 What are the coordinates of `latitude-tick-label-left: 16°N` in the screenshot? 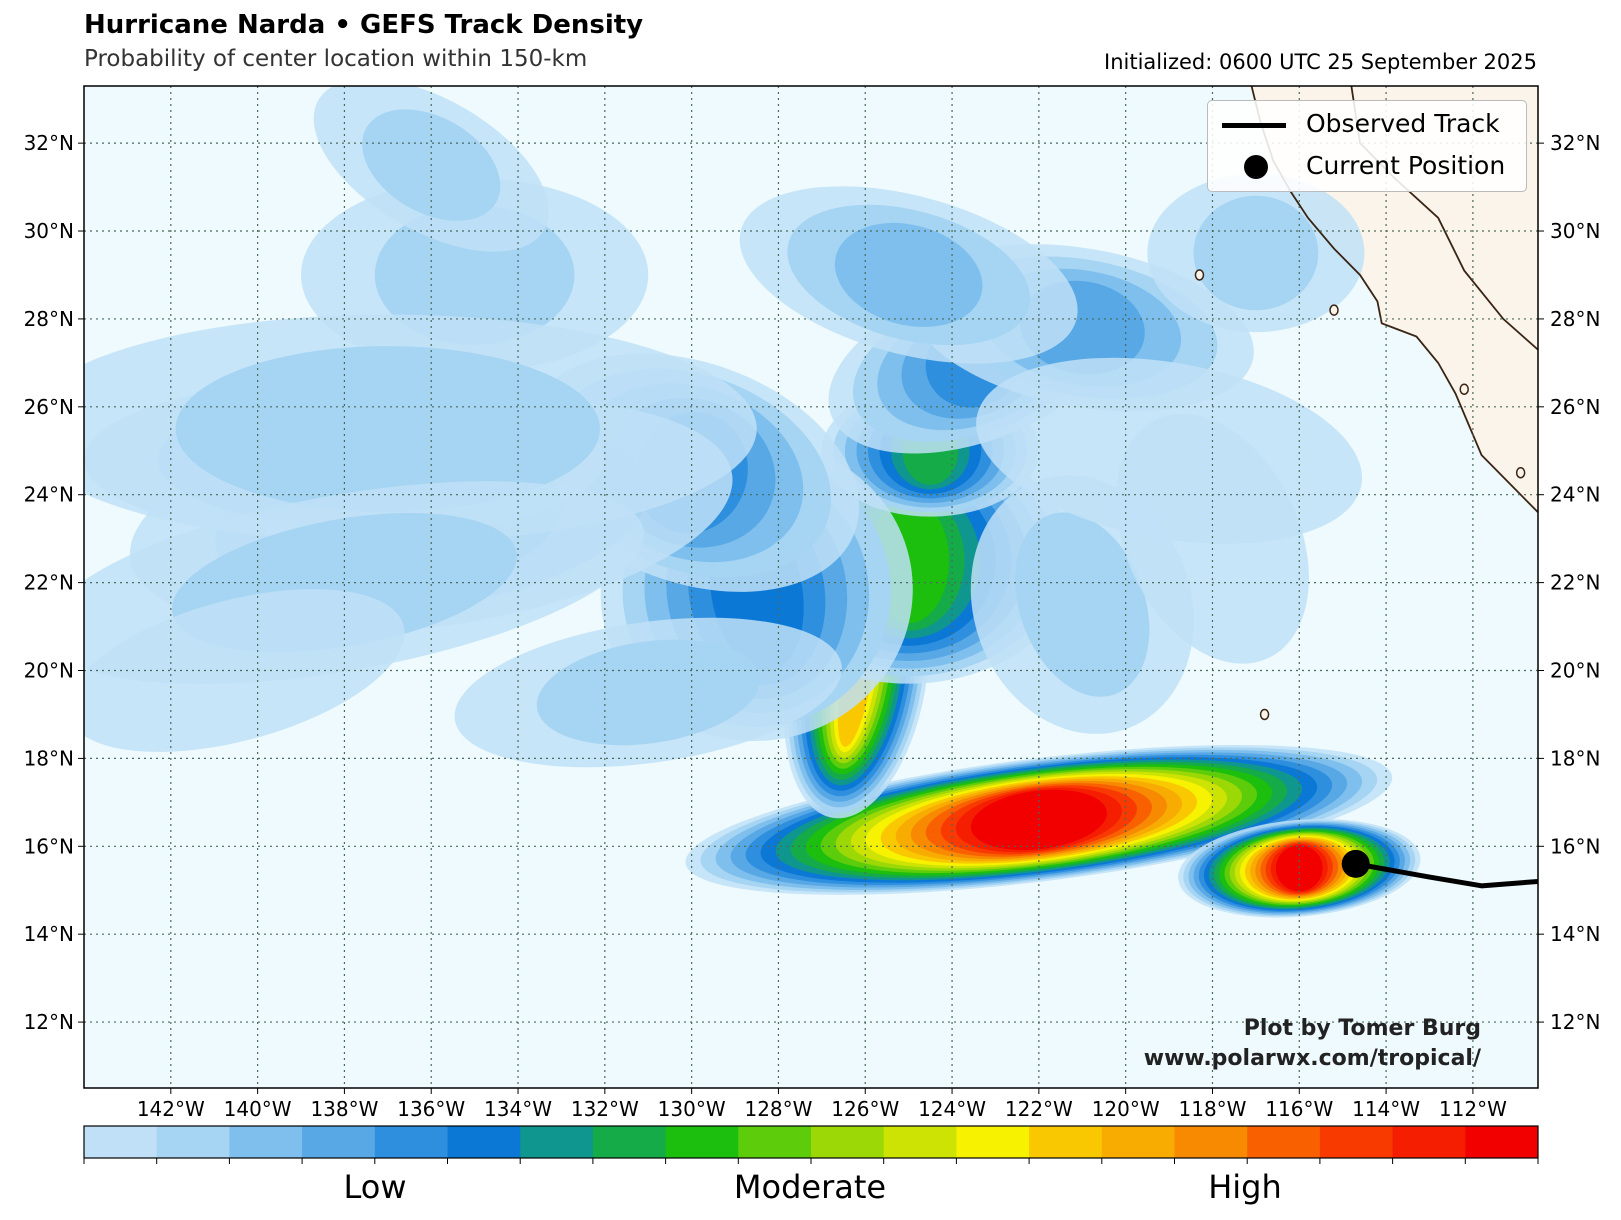 It's located at (49, 846).